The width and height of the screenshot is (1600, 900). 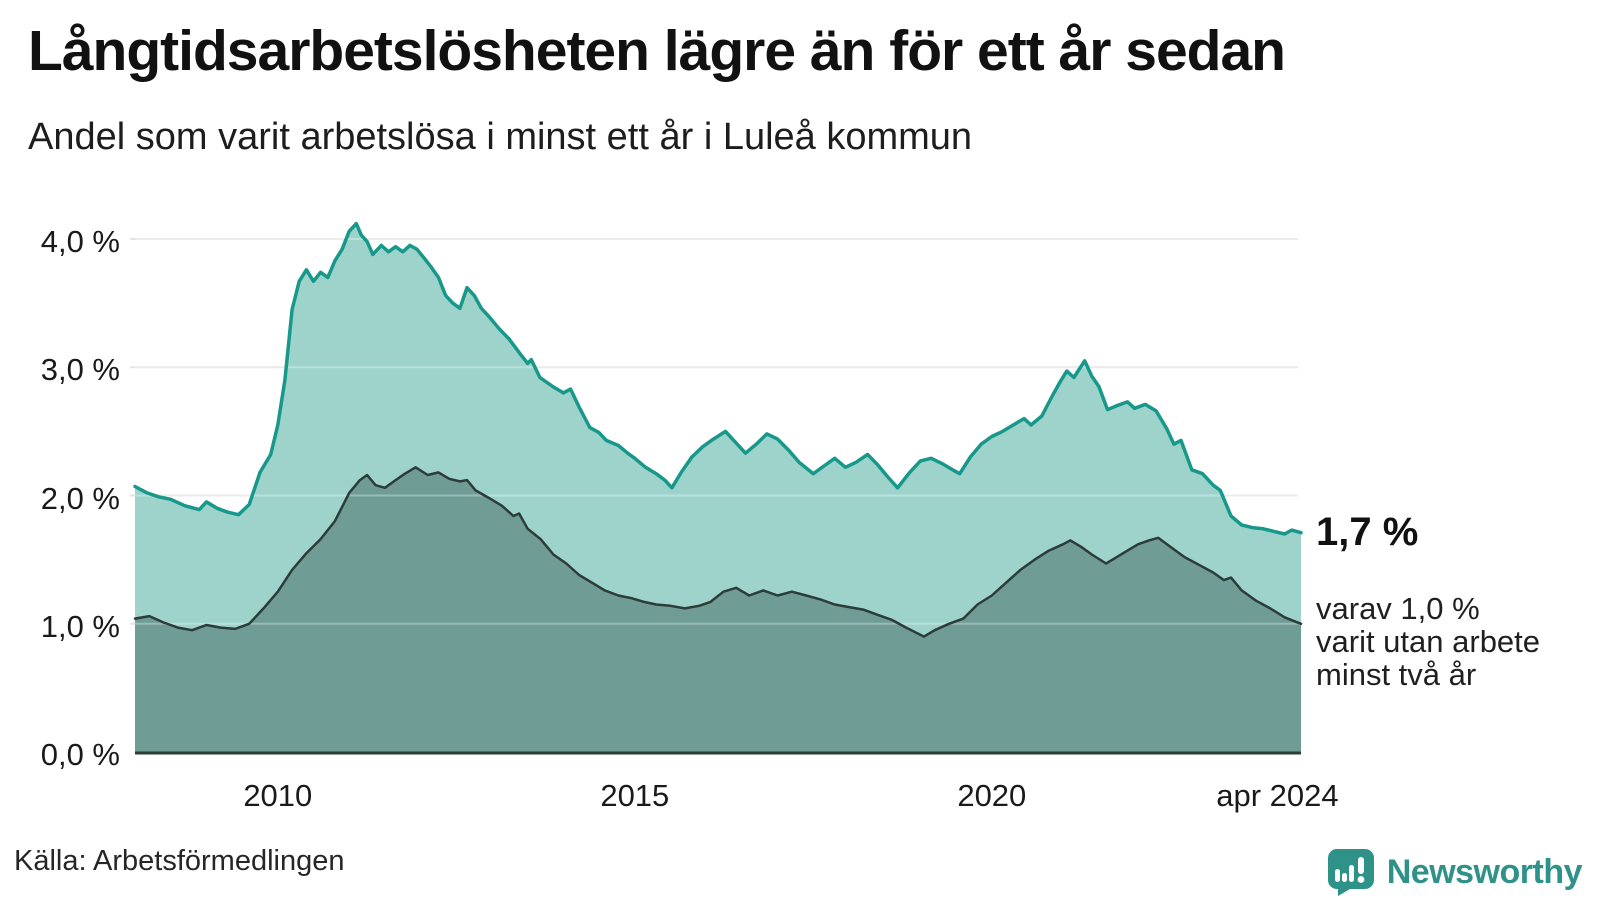 I want to click on y-axis-label-3,0: 3,0 %, so click(x=80, y=370).